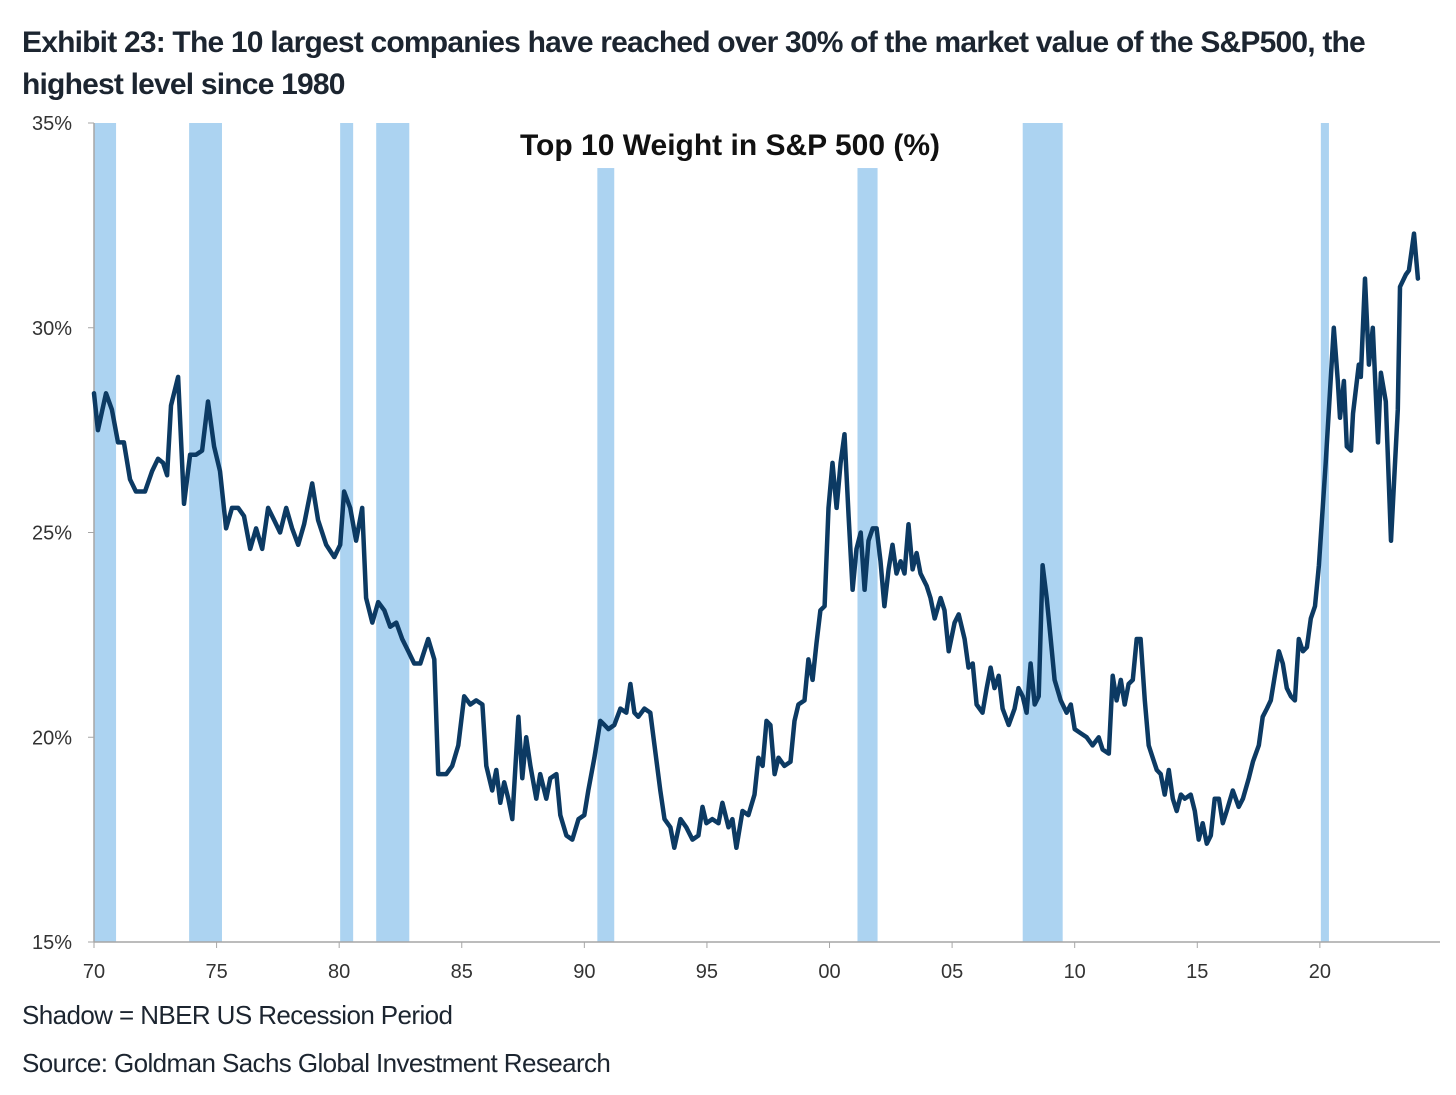 Image resolution: width=1456 pixels, height=1095 pixels. I want to click on x-tick-label: 95, so click(707, 972).